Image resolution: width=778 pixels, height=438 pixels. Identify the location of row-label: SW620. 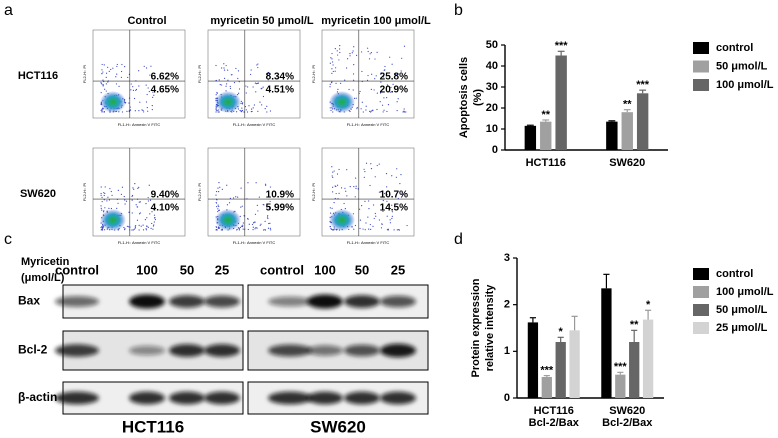
(38, 194).